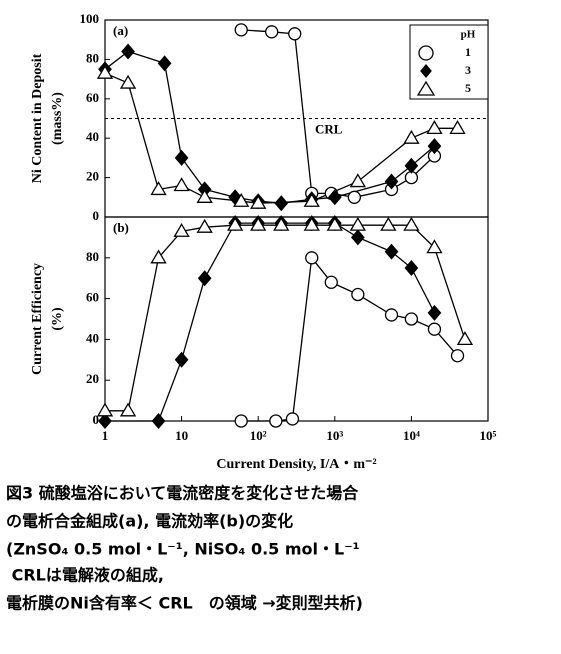 This screenshot has width=561, height=654. I want to click on caption-line: 電析膜のNi含有率＜ CRL の領域 →変則型共析), so click(184, 603).